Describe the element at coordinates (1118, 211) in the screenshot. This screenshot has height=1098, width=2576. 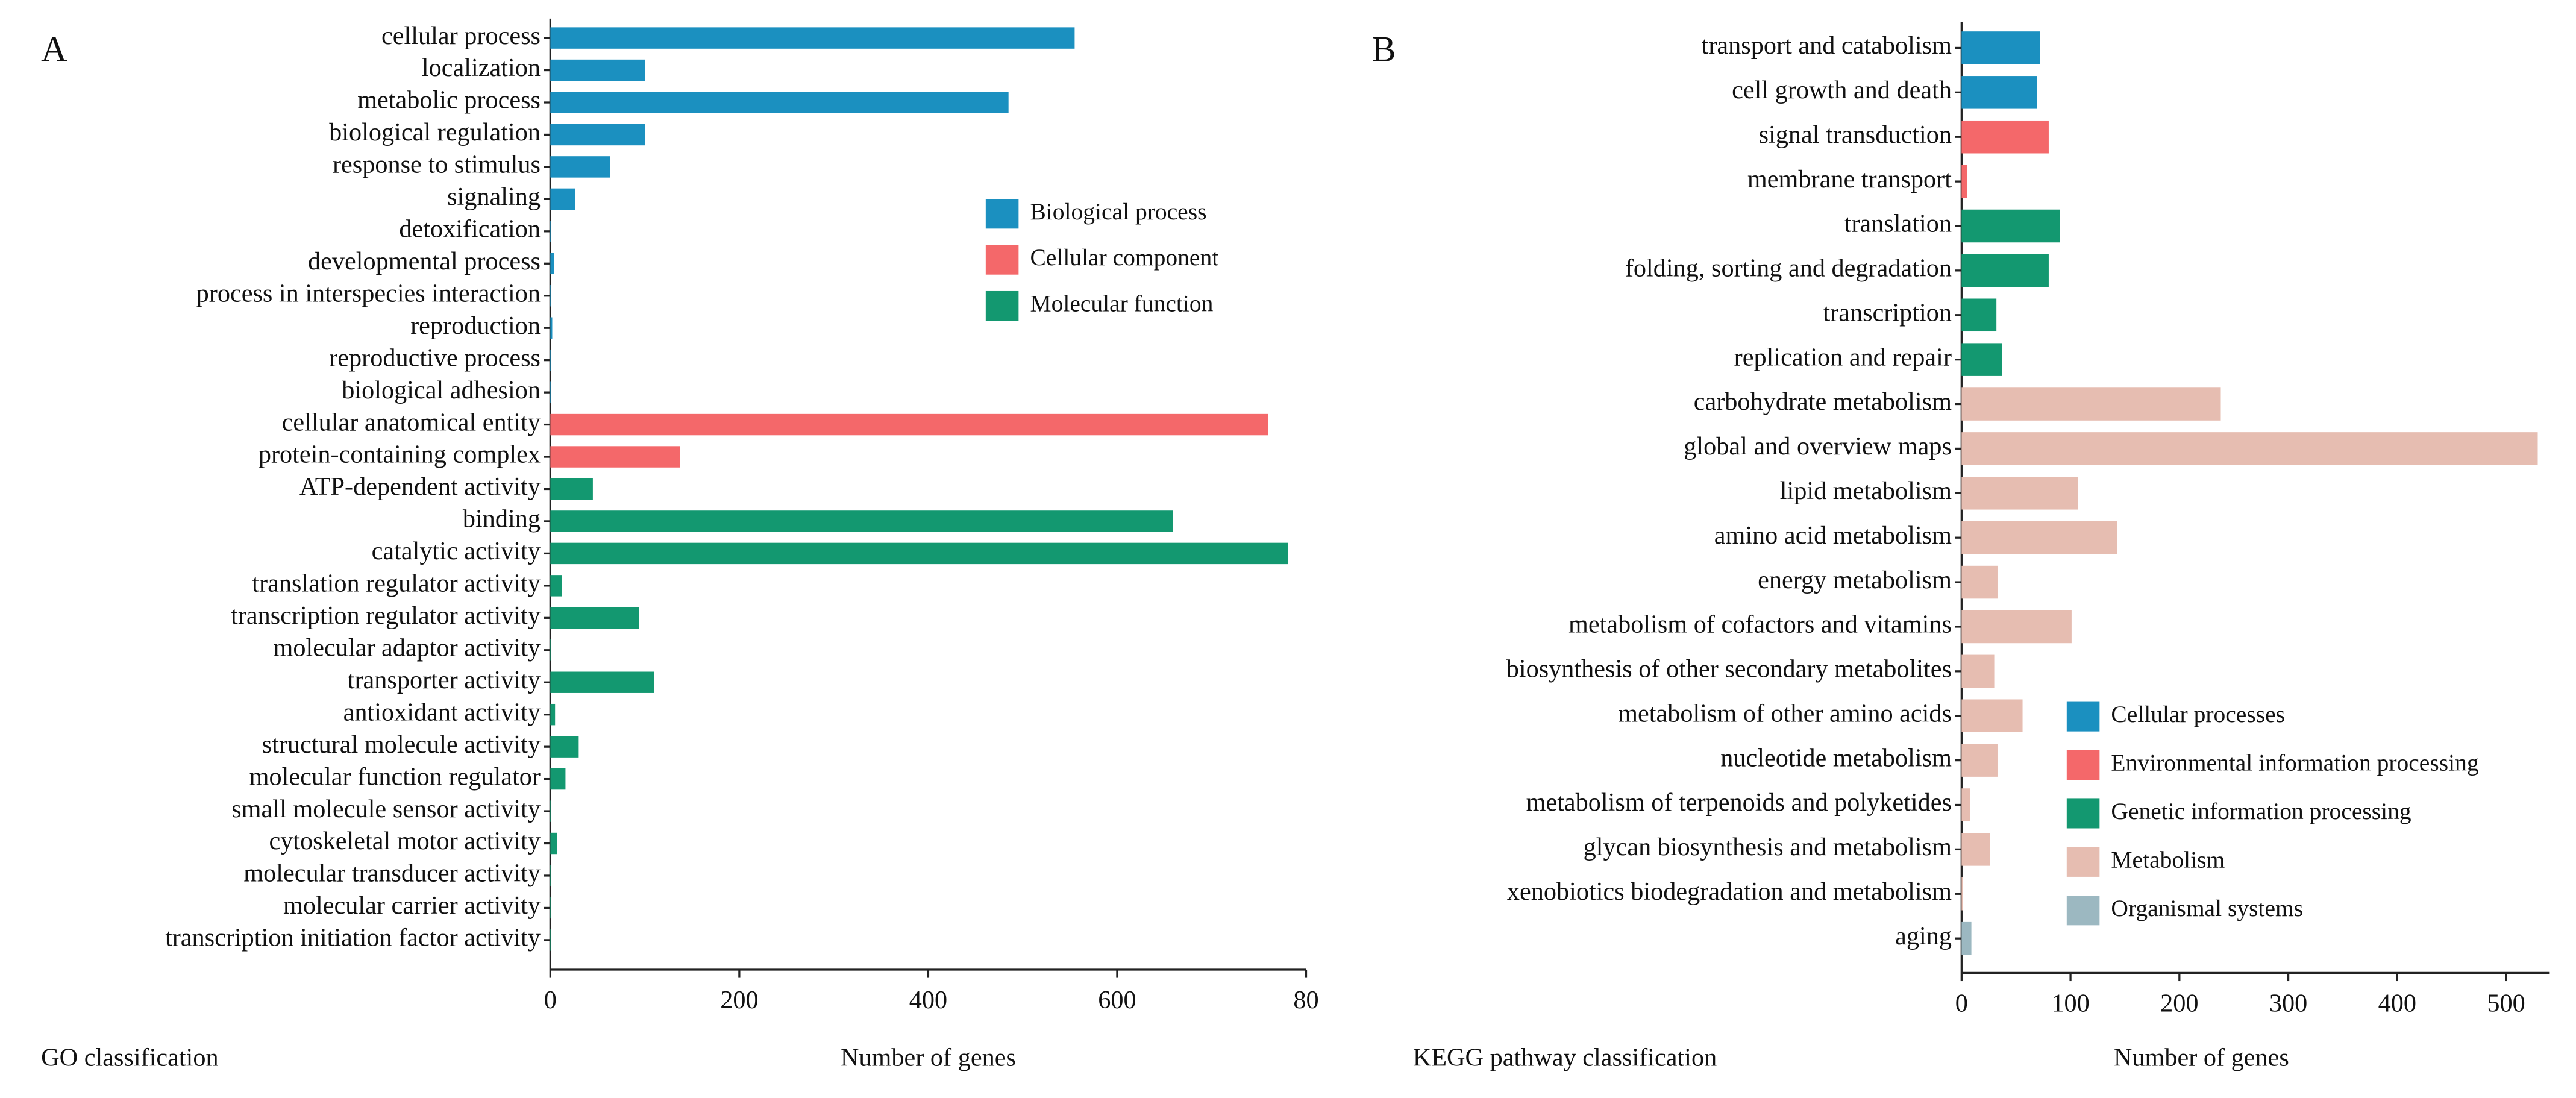
I see `legend-label: Biological process` at that location.